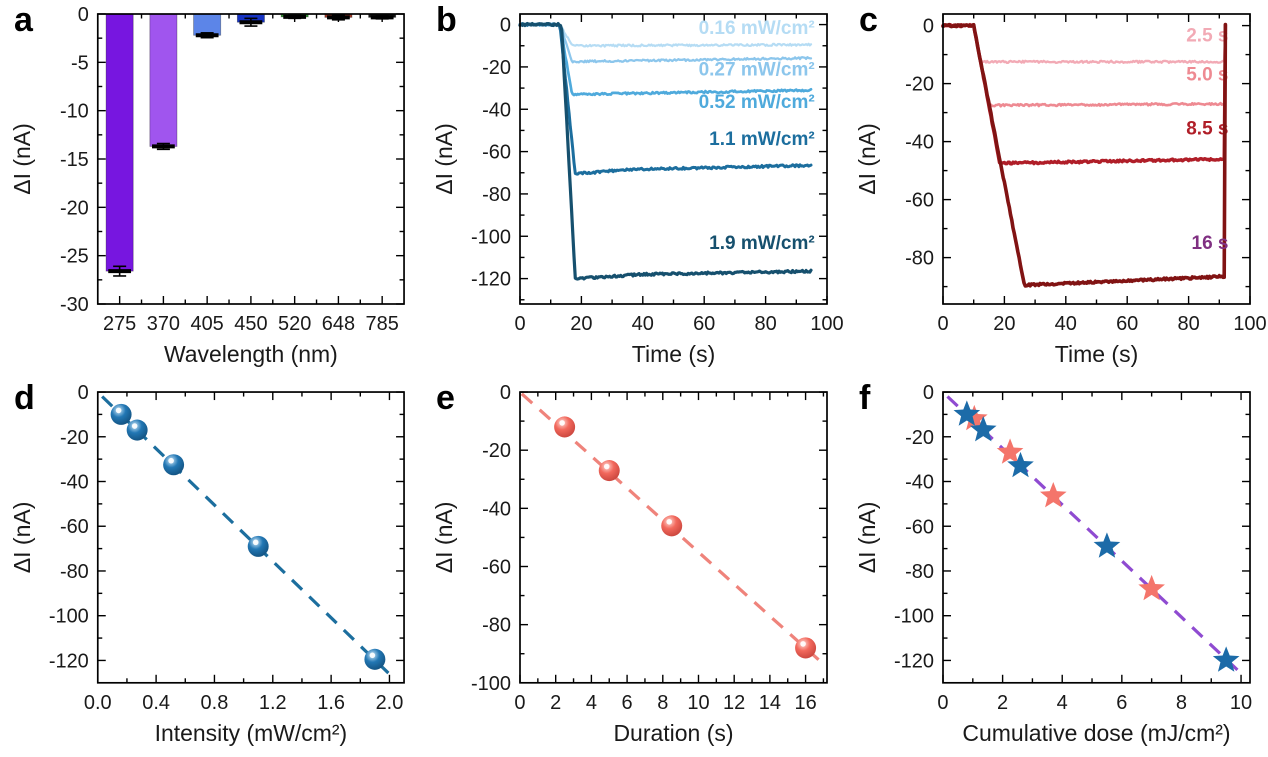 This screenshot has height=757, width=1268. What do you see at coordinates (251, 354) in the screenshot?
I see `svg-text: Wavelength (nm)` at bounding box center [251, 354].